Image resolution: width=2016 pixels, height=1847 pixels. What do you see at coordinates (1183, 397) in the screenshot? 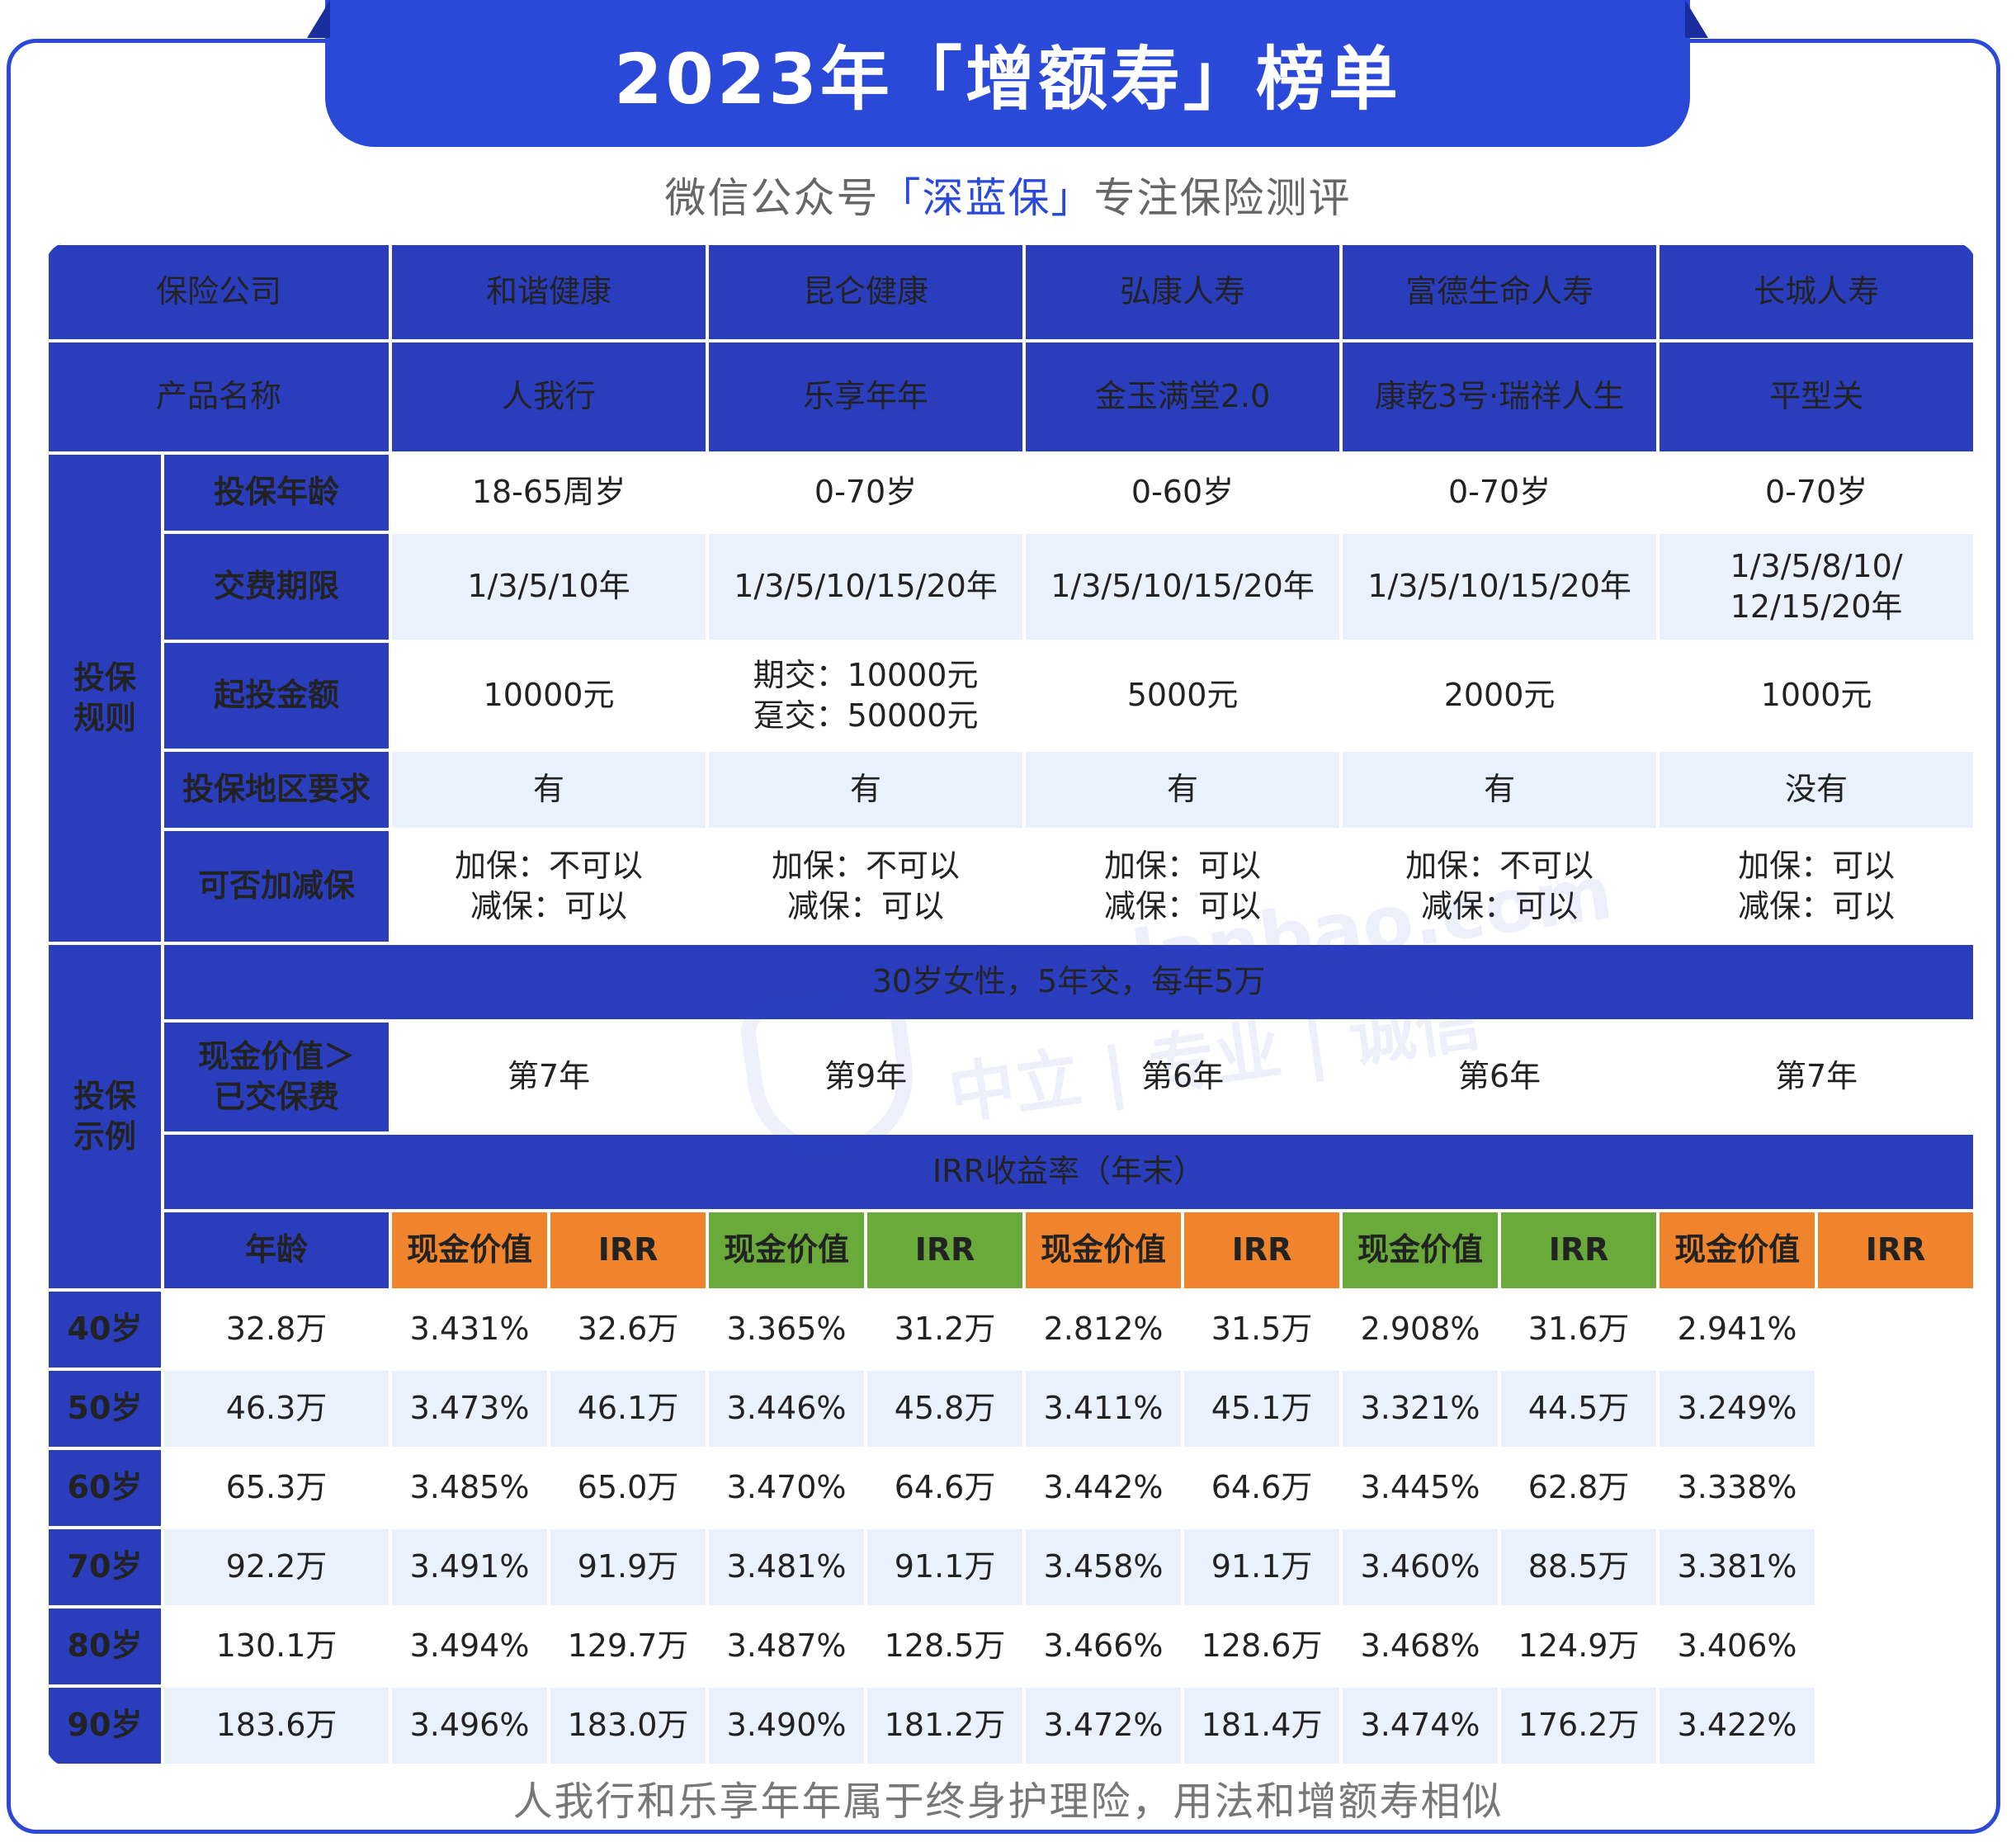
I see `product-cell: 金玉满堂2.0` at bounding box center [1183, 397].